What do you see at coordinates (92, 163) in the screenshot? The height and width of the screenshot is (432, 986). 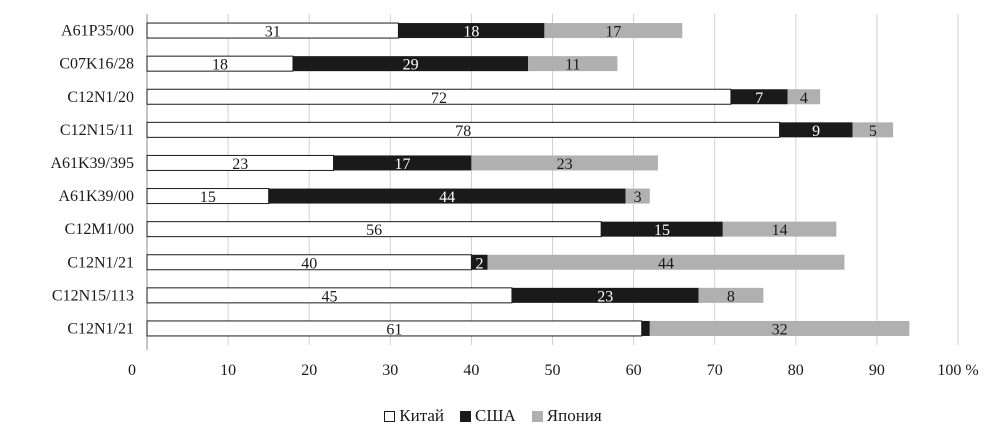 I see `category-label: A61K39/395` at bounding box center [92, 163].